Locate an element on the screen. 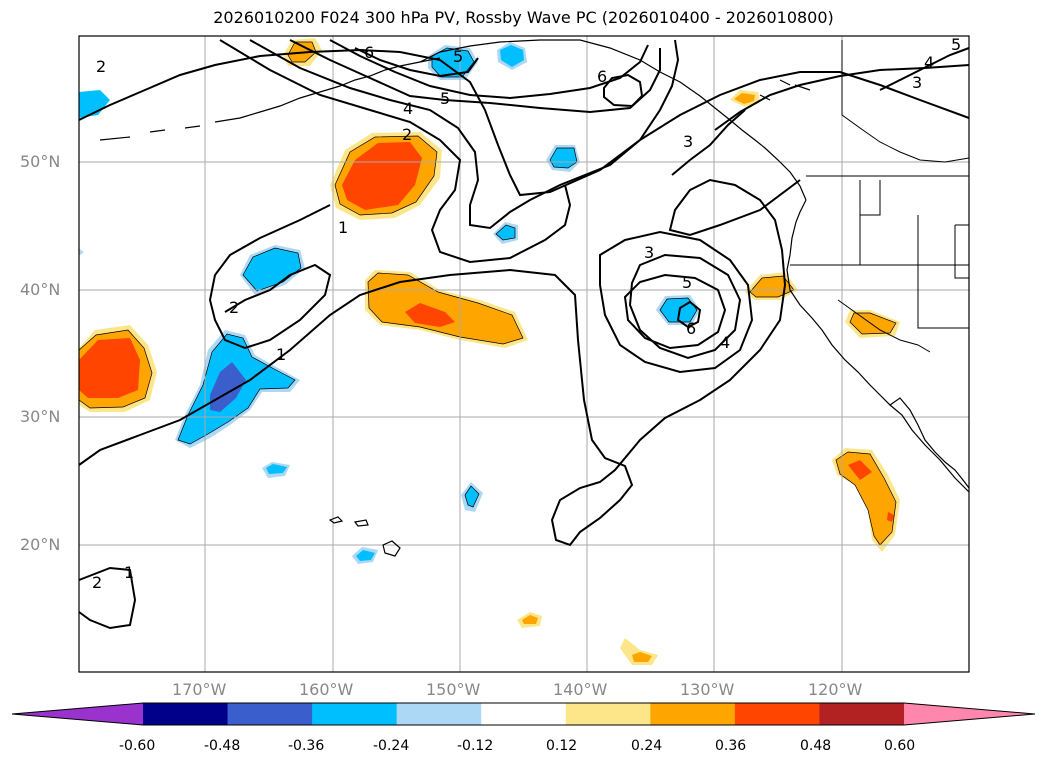  colorbar-extend-high is located at coordinates (969, 714).